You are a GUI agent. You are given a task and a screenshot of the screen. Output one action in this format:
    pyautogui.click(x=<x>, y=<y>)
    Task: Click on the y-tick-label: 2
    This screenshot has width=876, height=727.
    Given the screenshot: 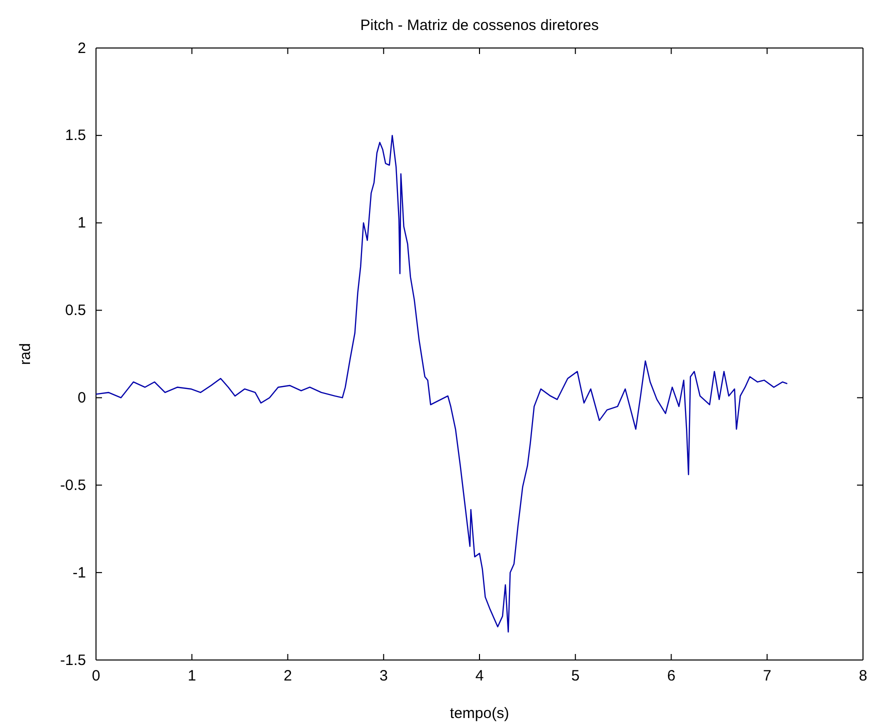 What is the action you would take?
    pyautogui.click(x=82, y=48)
    